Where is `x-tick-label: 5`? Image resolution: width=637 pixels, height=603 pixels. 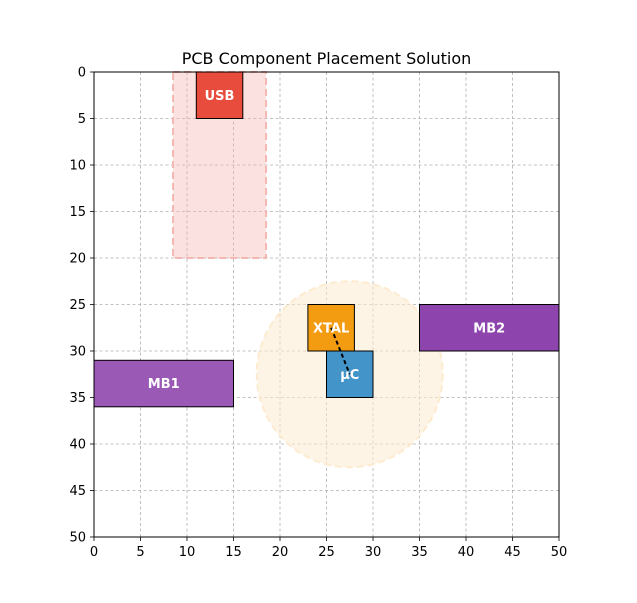 x-tick-label: 5 is located at coordinates (140, 552).